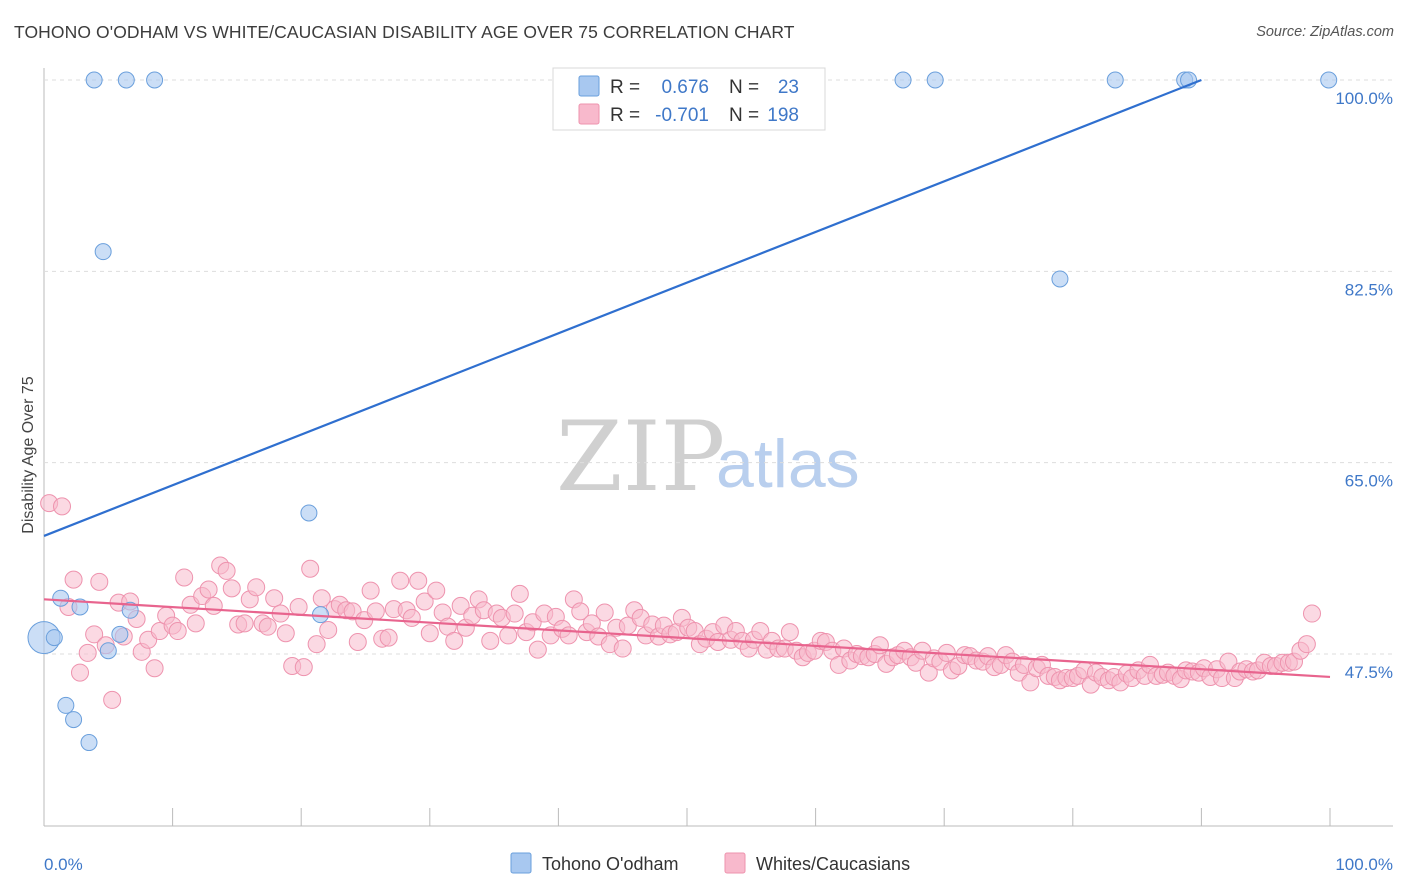 The height and width of the screenshot is (892, 1406). What do you see at coordinates (788, 87) in the screenshot?
I see `legend-n-value-1: 23` at bounding box center [788, 87].